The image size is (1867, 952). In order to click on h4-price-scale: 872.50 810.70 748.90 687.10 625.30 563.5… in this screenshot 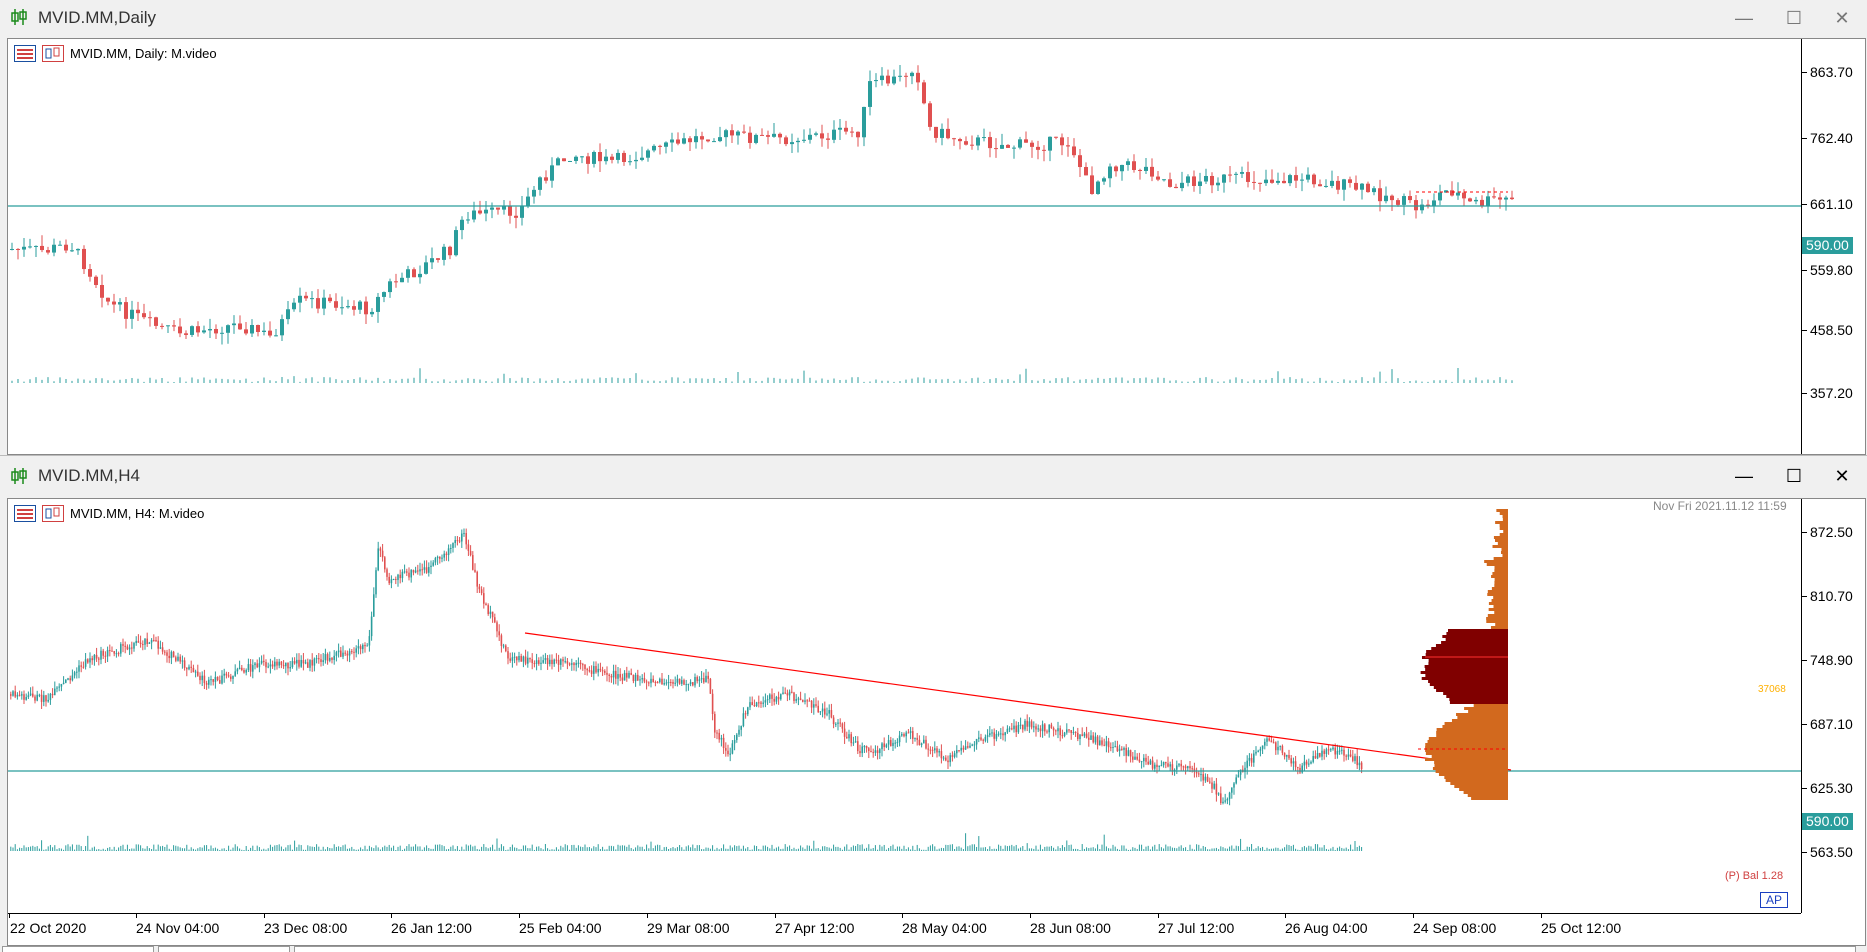, I will do `click(1833, 706)`.